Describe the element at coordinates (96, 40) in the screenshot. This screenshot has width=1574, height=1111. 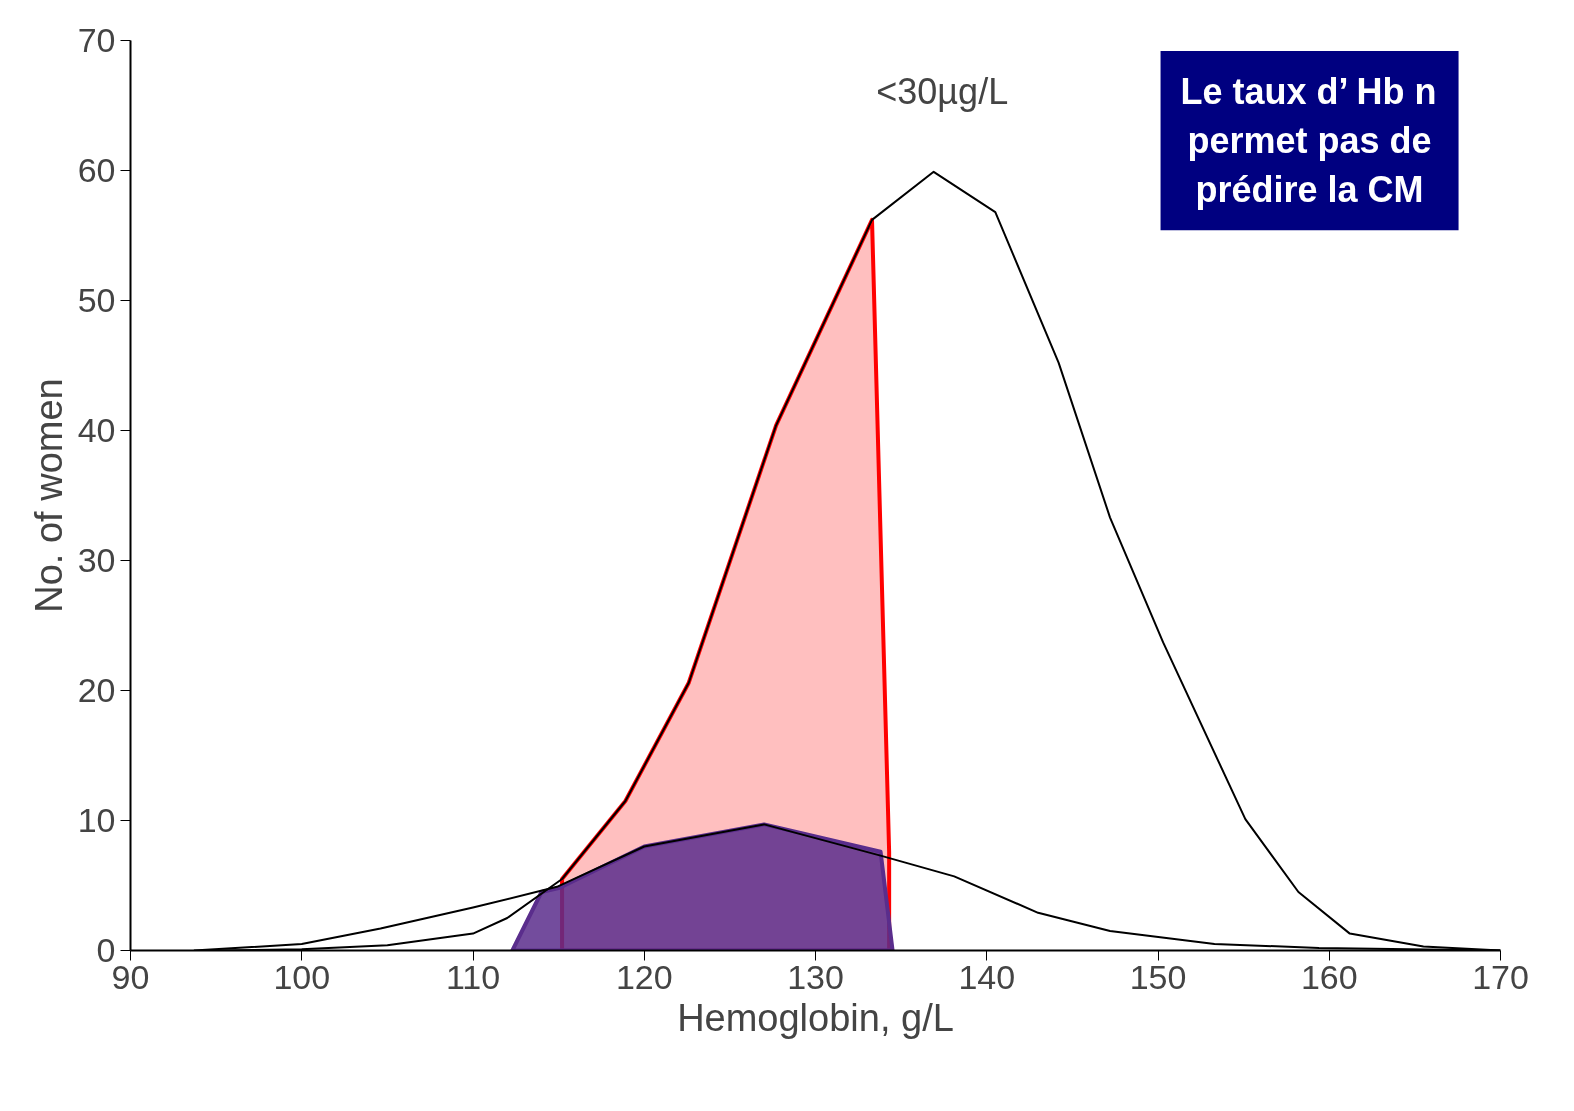
I see `y-tick-label: 70` at that location.